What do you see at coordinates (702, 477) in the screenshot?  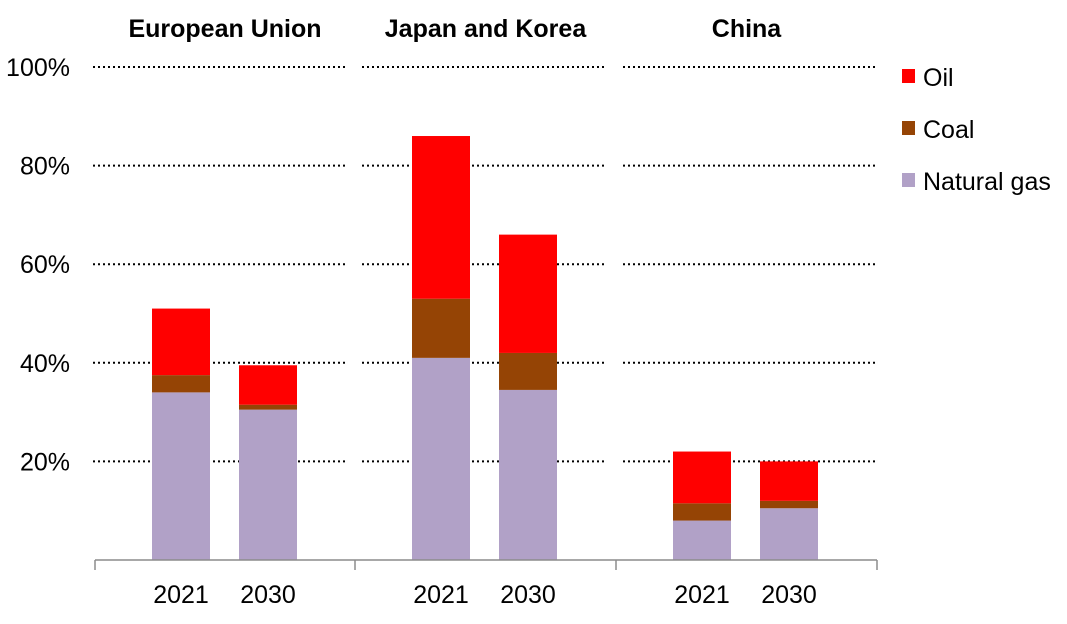 I see `bar-china-2021-oil` at bounding box center [702, 477].